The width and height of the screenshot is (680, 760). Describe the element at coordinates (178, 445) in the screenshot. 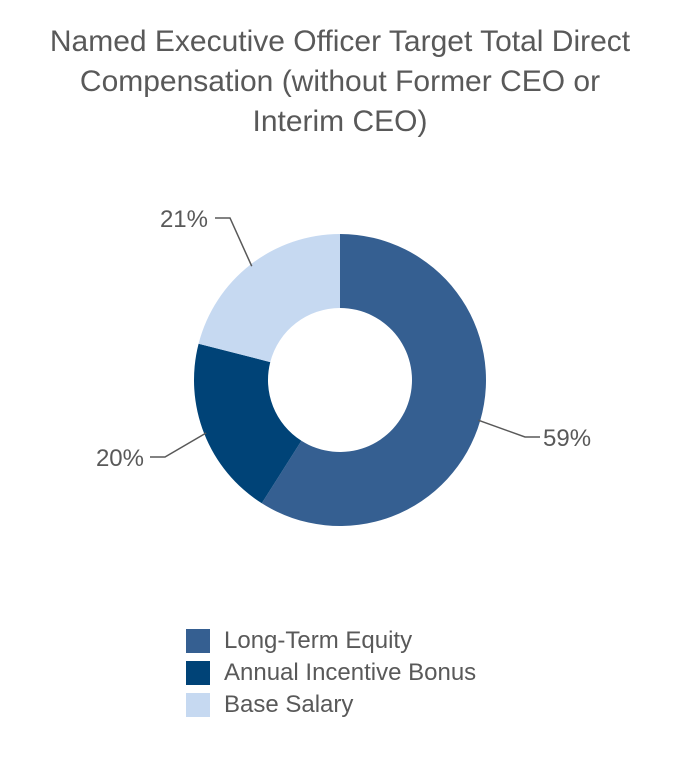

I see `leader-line-annual-incentive-bonus` at that location.